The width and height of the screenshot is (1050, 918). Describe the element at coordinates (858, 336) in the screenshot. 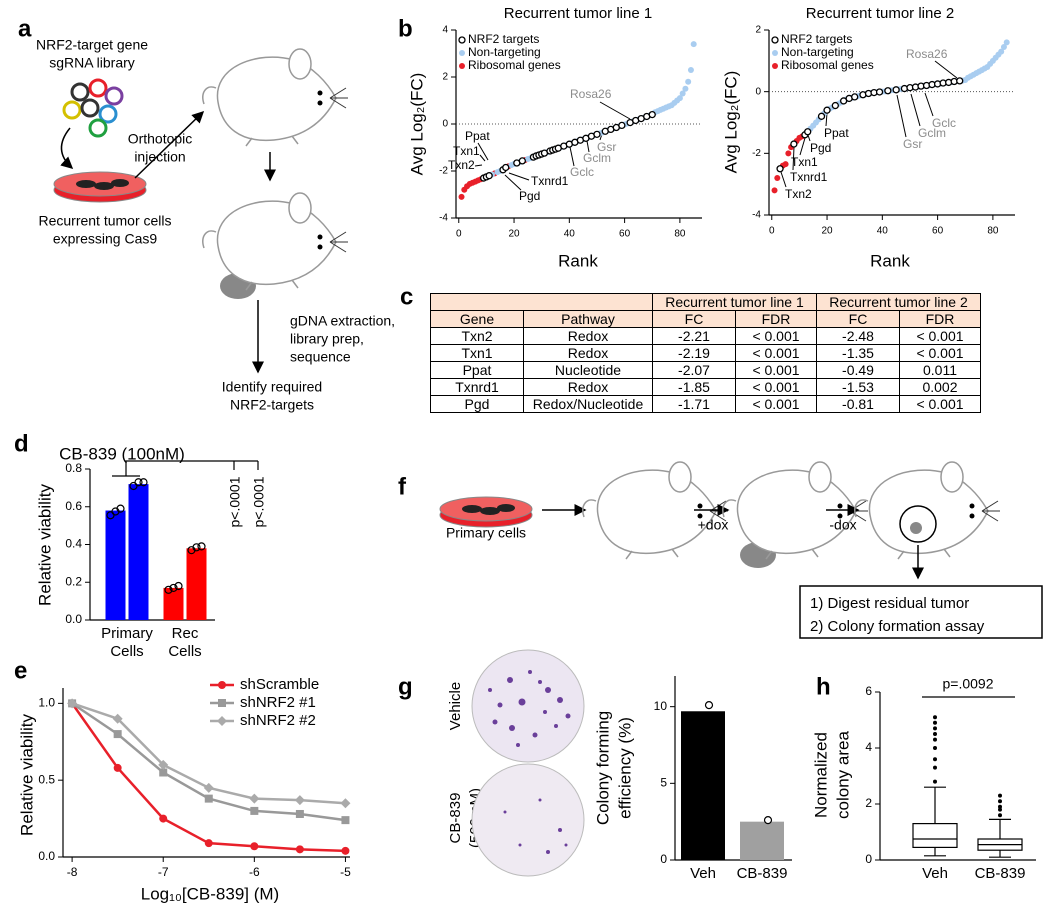

I see `table-cell: -2.48` at that location.